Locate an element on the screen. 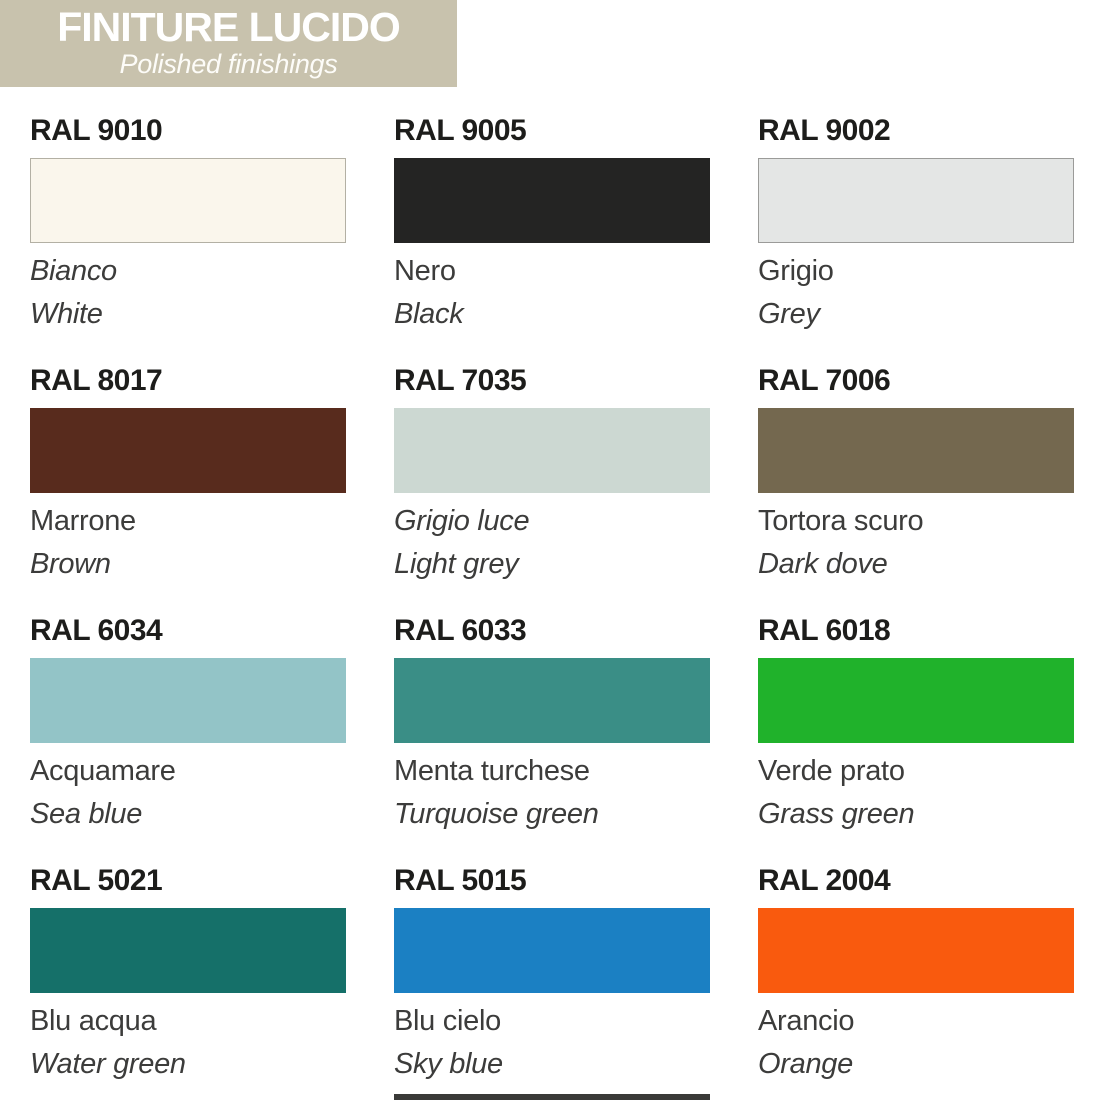 Image resolution: width=1100 pixels, height=1100 pixels. swatch-card-ral-6033: RAL 6033 Menta turchese Turquoise green is located at coordinates (552, 724).